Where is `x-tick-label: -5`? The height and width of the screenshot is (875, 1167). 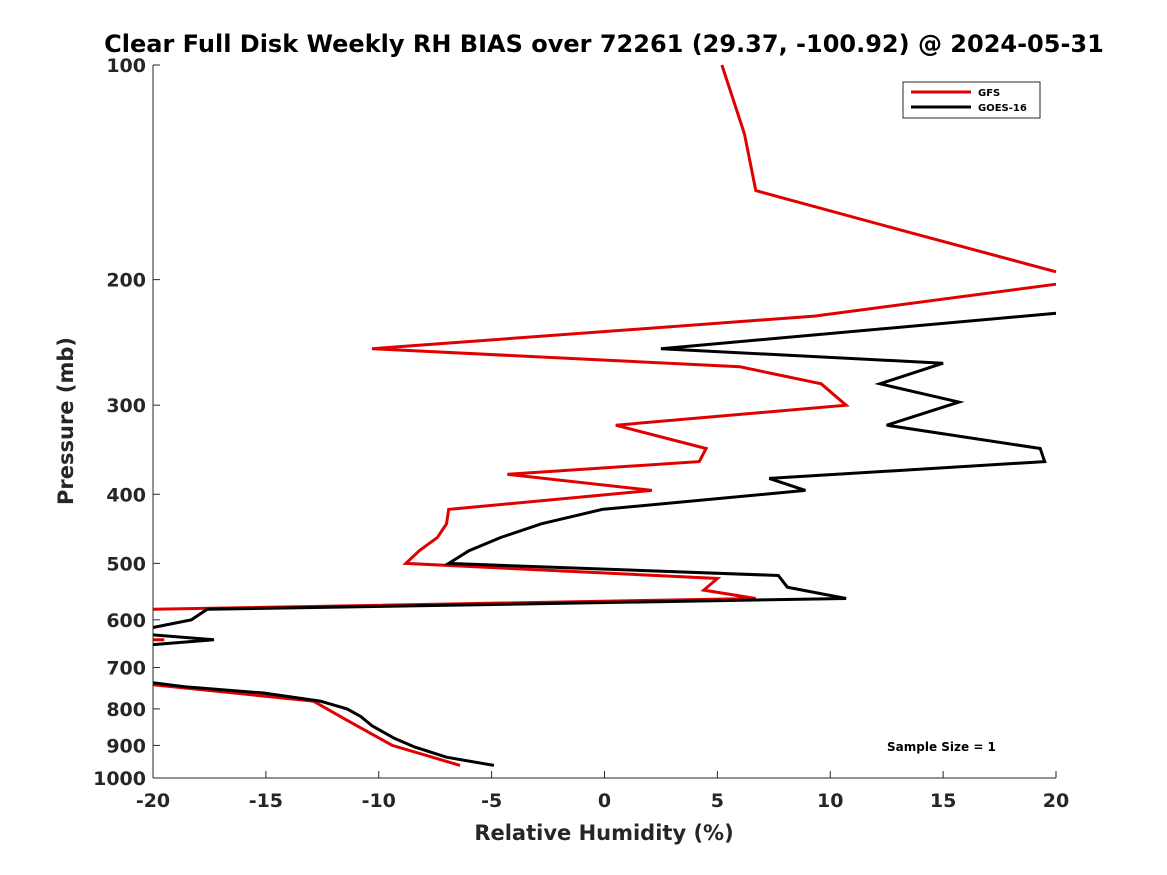
x-tick-label: -5 is located at coordinates (491, 801).